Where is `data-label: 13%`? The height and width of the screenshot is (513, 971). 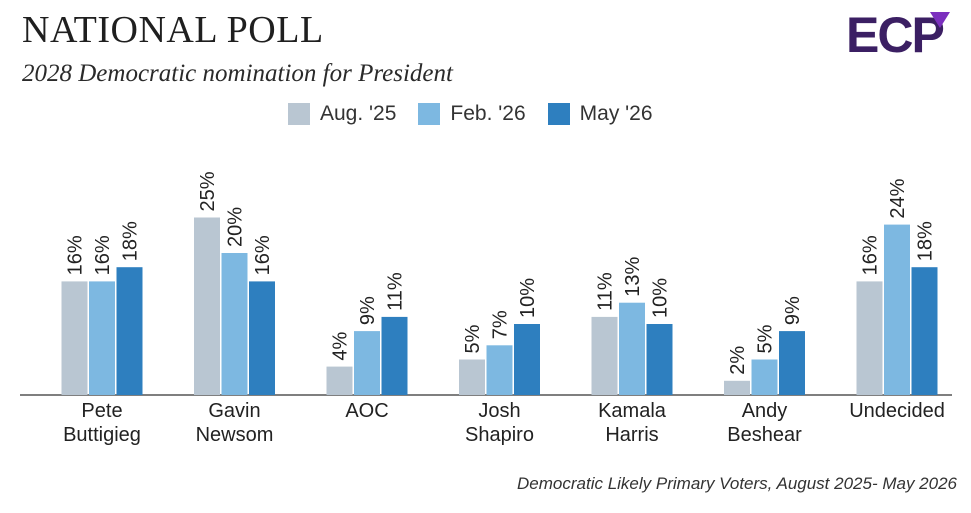
data-label: 13% is located at coordinates (633, 276).